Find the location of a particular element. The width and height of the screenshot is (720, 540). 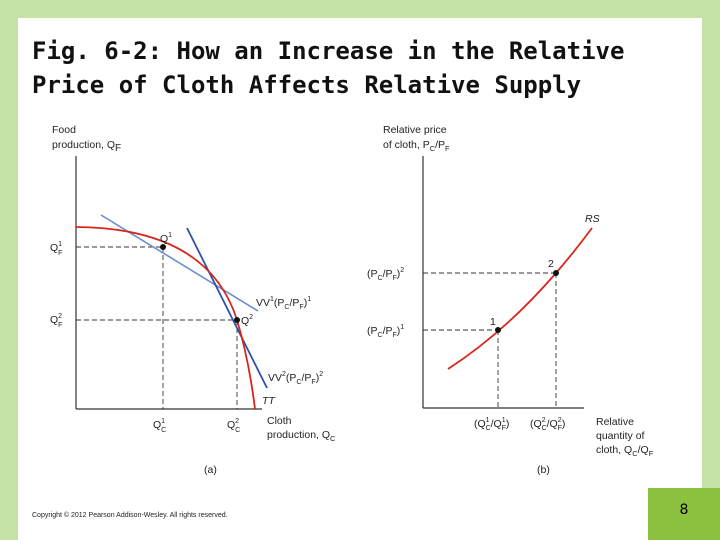

page-number-box is located at coordinates (684, 514).